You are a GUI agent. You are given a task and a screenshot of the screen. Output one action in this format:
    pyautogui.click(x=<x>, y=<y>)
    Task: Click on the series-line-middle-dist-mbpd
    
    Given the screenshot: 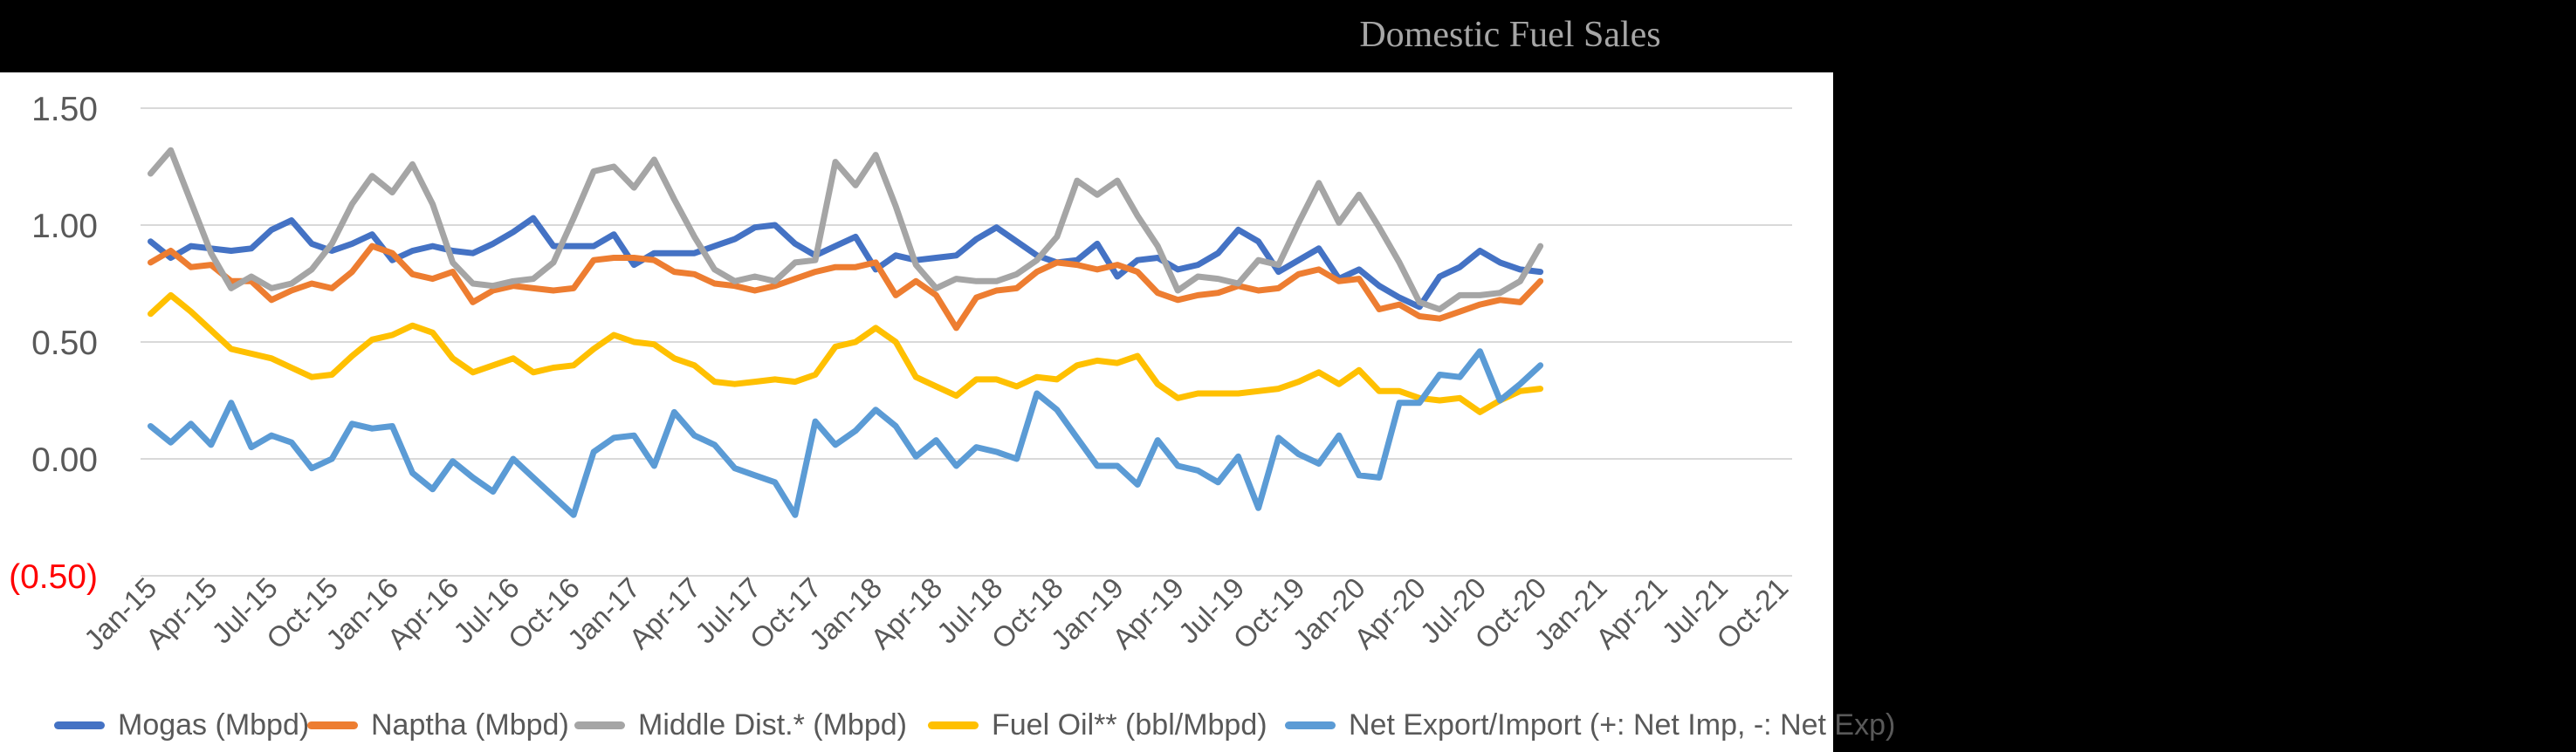 What is the action you would take?
    pyautogui.click(x=846, y=229)
    